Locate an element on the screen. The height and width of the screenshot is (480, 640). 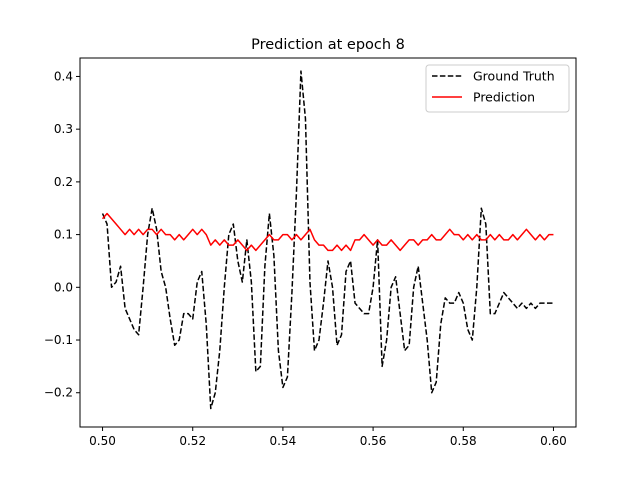
series-line-prediction is located at coordinates (327, 232).